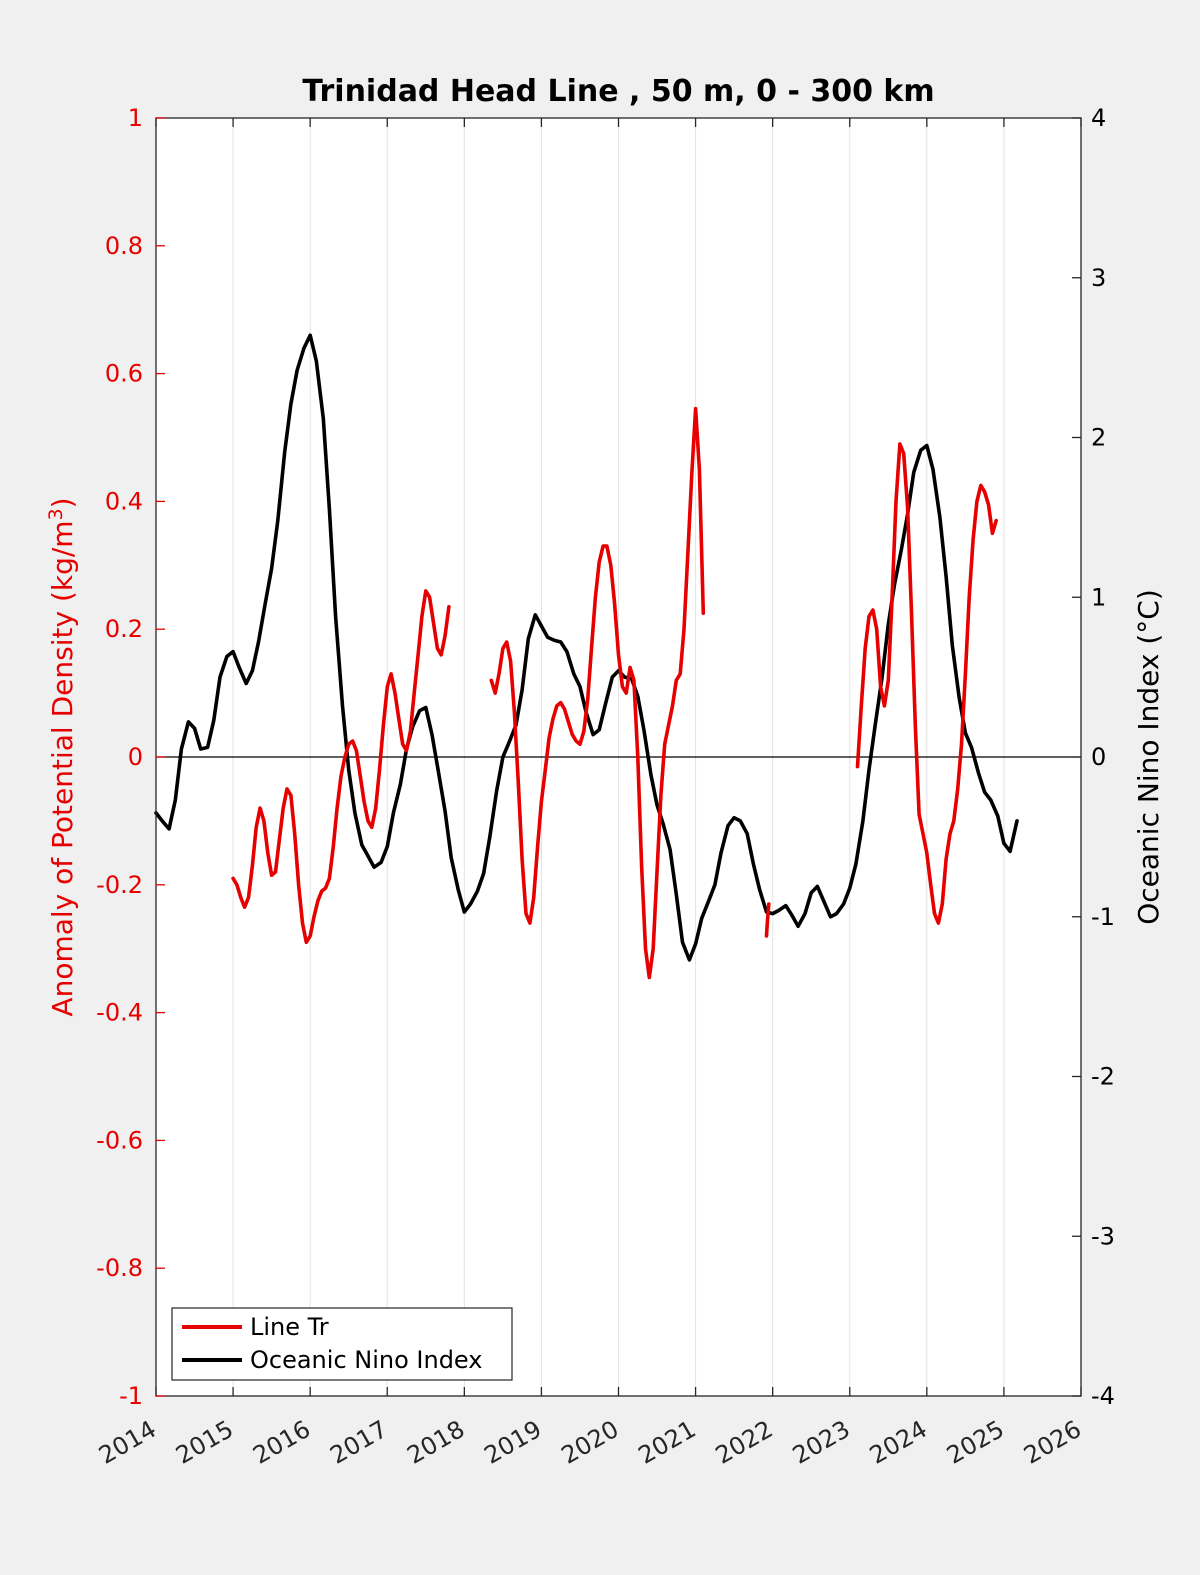  What do you see at coordinates (135, 118) in the screenshot?
I see `y-left-tick-label-1: 1` at bounding box center [135, 118].